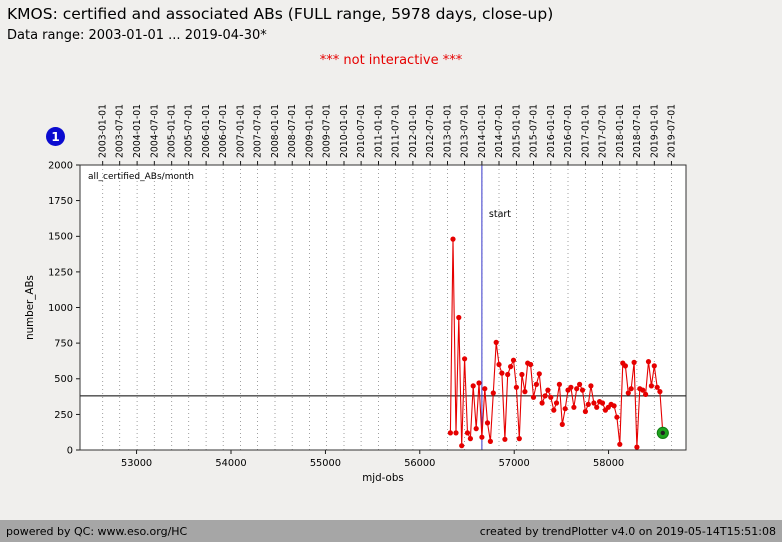 This screenshot has height=542, width=782. What do you see at coordinates (60, 201) in the screenshot?
I see `svg-text: 1750` at bounding box center [60, 201].